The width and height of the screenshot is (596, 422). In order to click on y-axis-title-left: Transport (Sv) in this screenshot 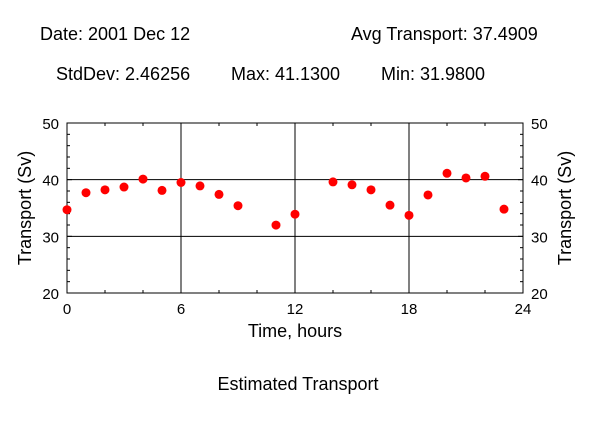, I will do `click(25, 208)`.